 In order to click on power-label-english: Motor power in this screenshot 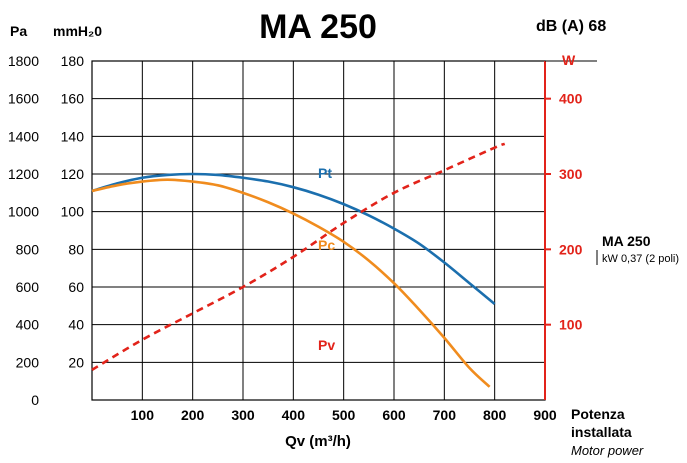, I will do `click(607, 450)`.